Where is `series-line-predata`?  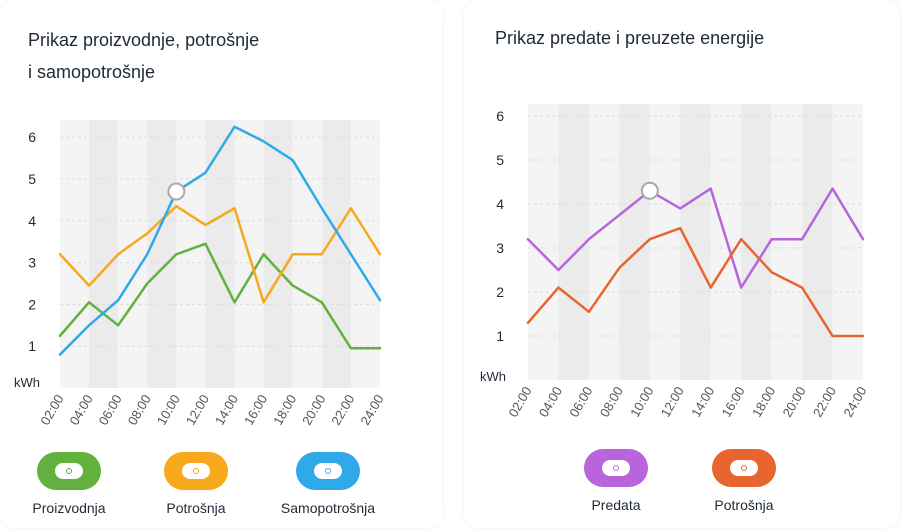 series-line-predata is located at coordinates (695, 238).